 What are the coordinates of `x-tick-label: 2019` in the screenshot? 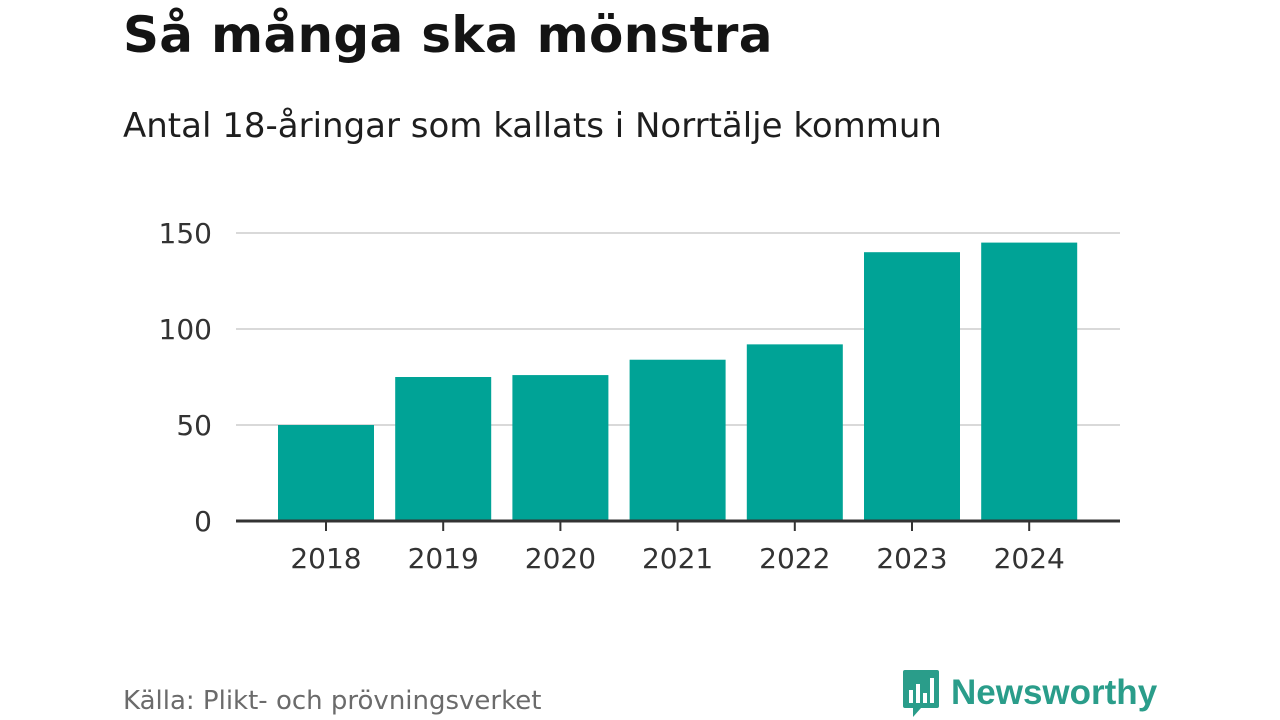 It's located at (443, 558).